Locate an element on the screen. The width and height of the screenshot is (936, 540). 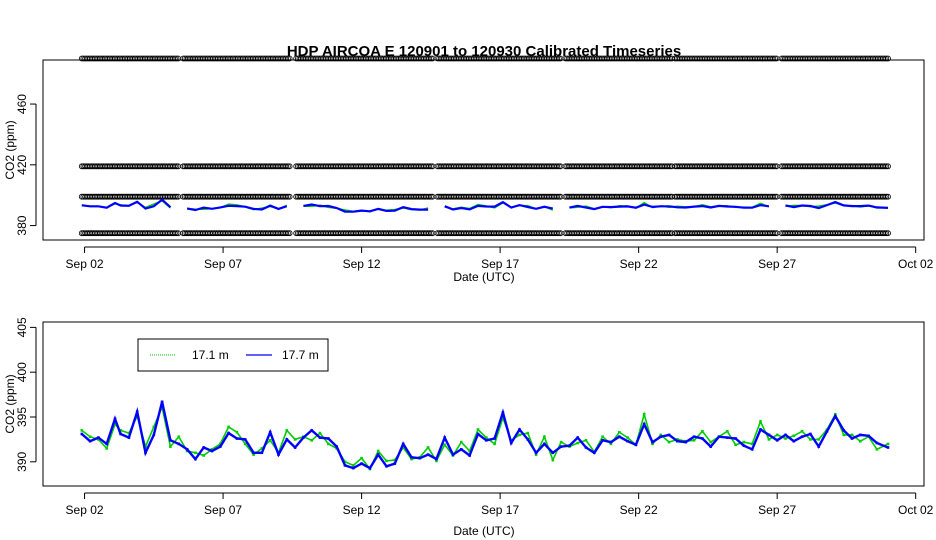
bottom-y-tick-label-395: 395 is located at coordinates (22, 417).